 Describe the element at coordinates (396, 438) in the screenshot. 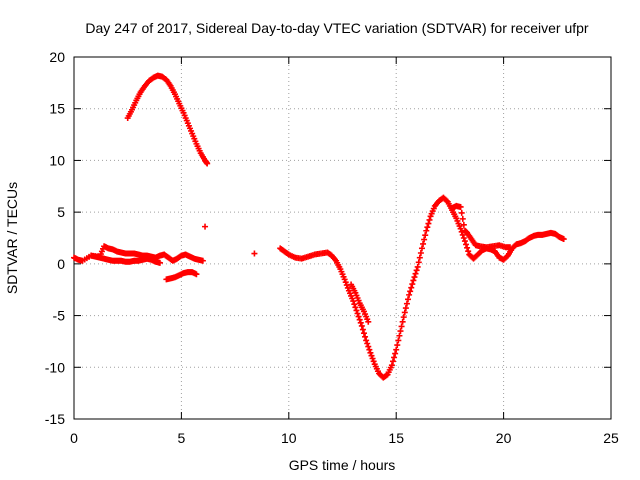

I see `x-tick-label: 15` at that location.